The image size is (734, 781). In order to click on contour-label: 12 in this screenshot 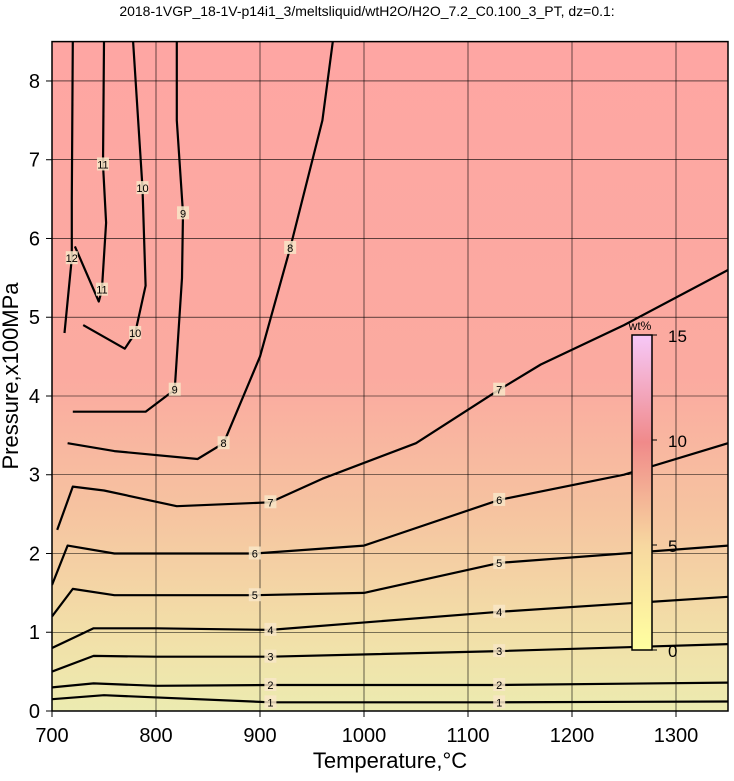, I will do `click(72, 259)`.